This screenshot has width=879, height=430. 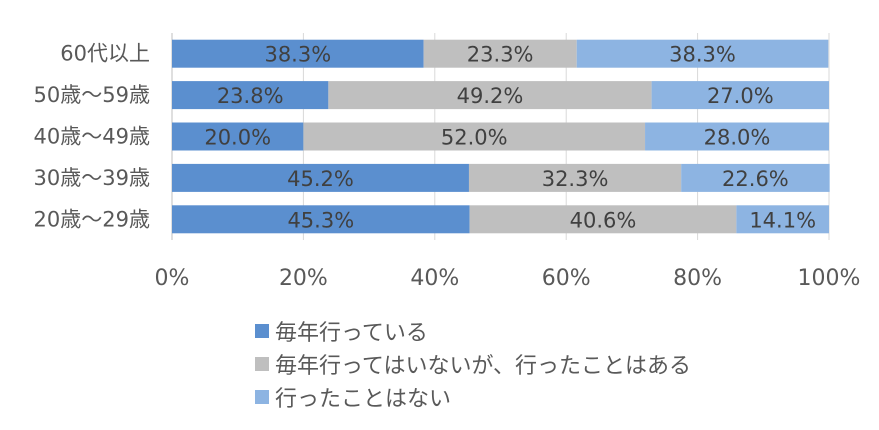 I want to click on data-label-1-0: 23.3%, so click(x=500, y=55).